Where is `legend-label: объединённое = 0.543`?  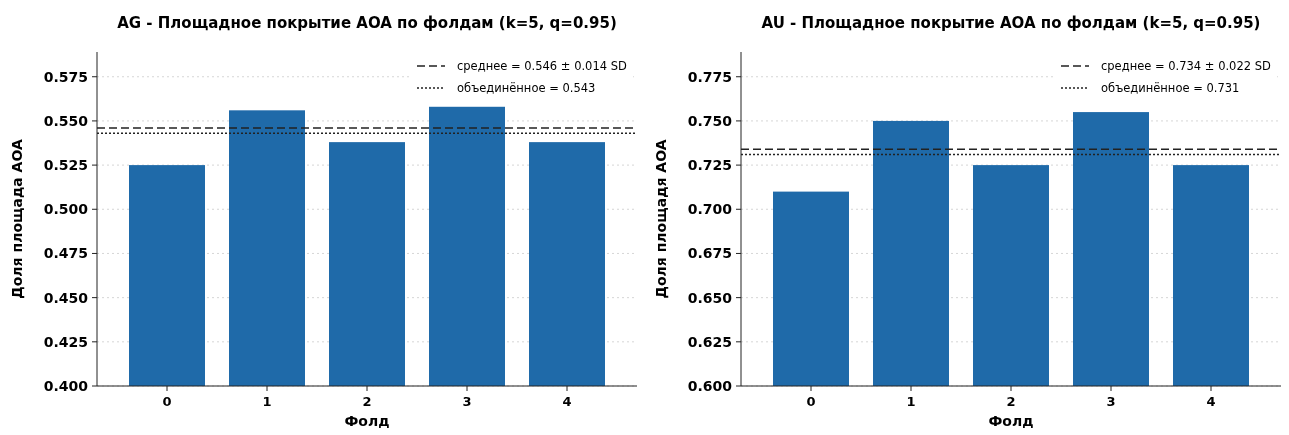 legend-label: объединённое = 0.543 is located at coordinates (526, 88).